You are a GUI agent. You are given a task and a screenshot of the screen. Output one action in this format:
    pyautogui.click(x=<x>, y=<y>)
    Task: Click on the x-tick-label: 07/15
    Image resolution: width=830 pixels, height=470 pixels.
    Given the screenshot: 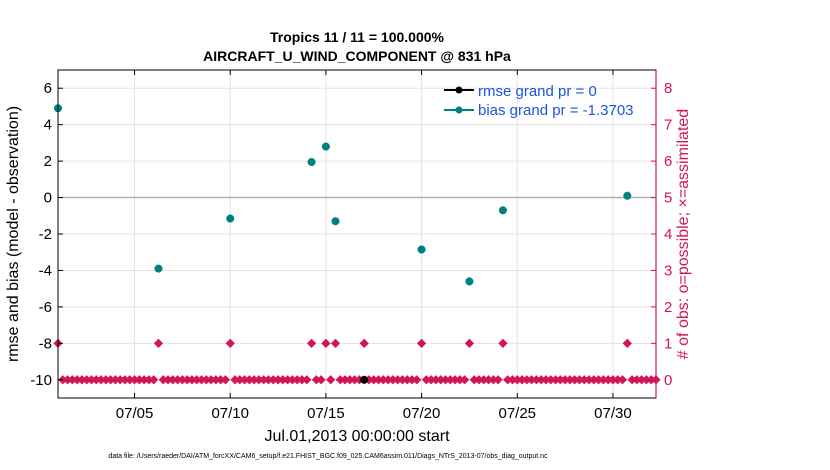 What is the action you would take?
    pyautogui.click(x=326, y=413)
    